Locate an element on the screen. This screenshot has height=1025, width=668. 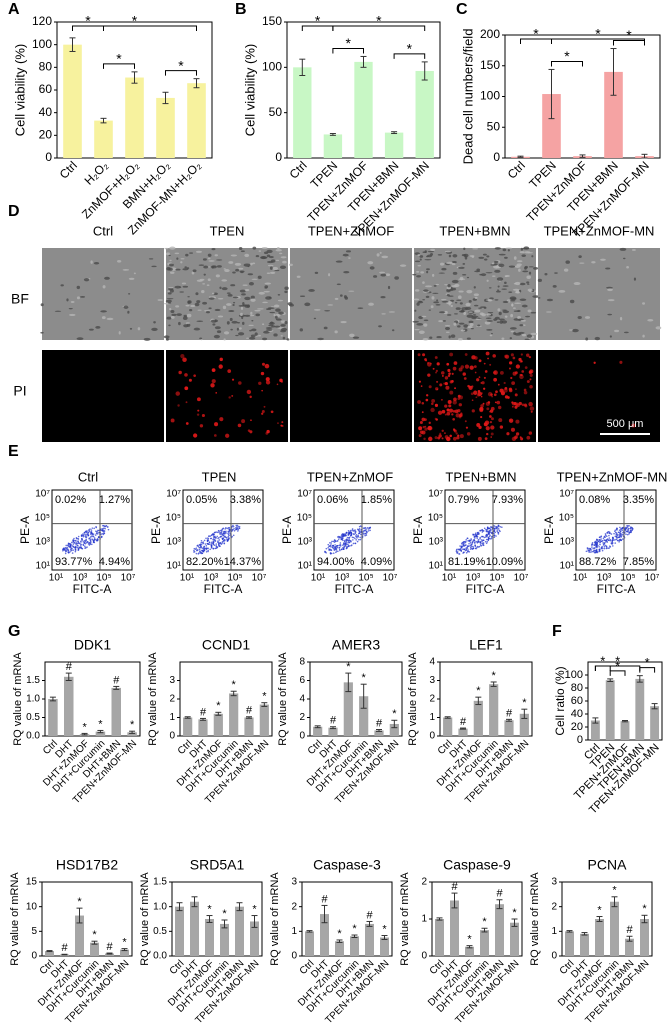
quadrant-percent: 82.20% is located at coordinates (205, 562).